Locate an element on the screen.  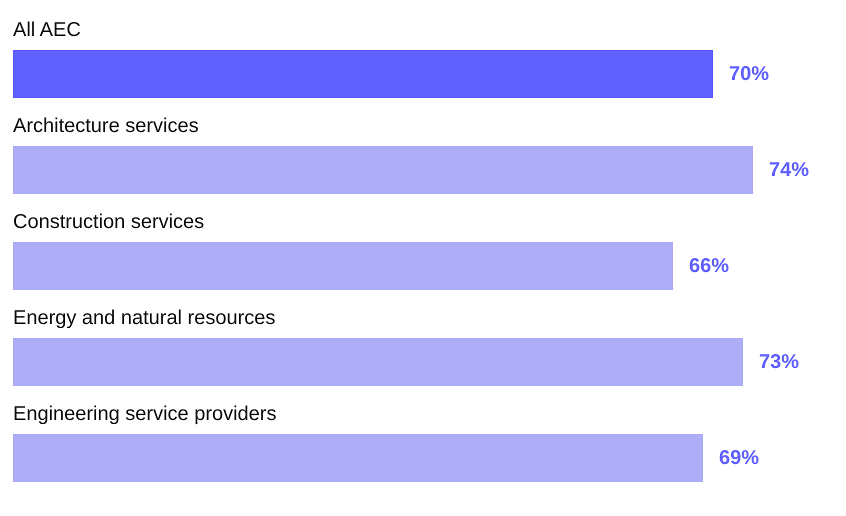
y-tick-label: Engineering service providers is located at coordinates (144, 414).